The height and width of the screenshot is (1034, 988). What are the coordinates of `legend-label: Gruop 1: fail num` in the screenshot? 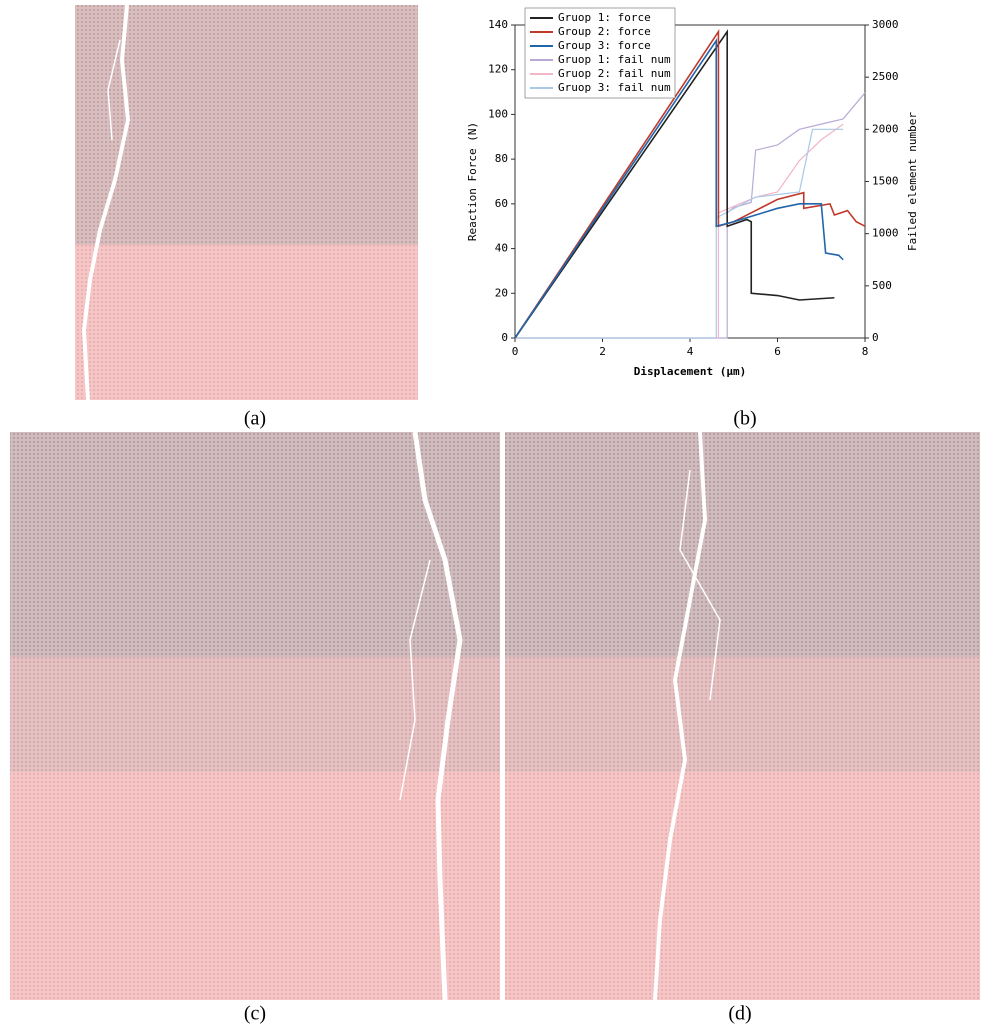 It's located at (614, 59).